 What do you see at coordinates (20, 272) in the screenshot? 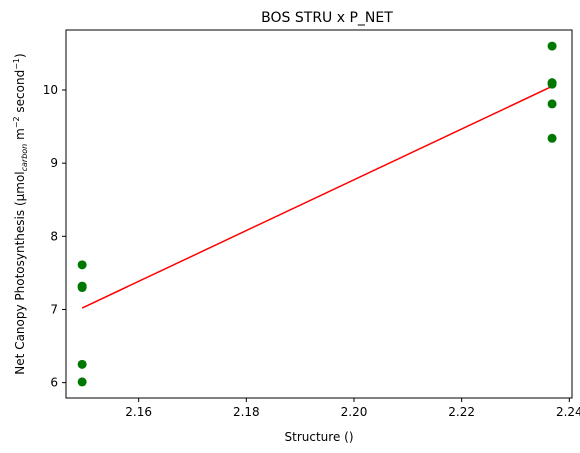
I see `y-axis-label-prefix: Net Canopy Photosynthesis (µmol` at bounding box center [20, 272].